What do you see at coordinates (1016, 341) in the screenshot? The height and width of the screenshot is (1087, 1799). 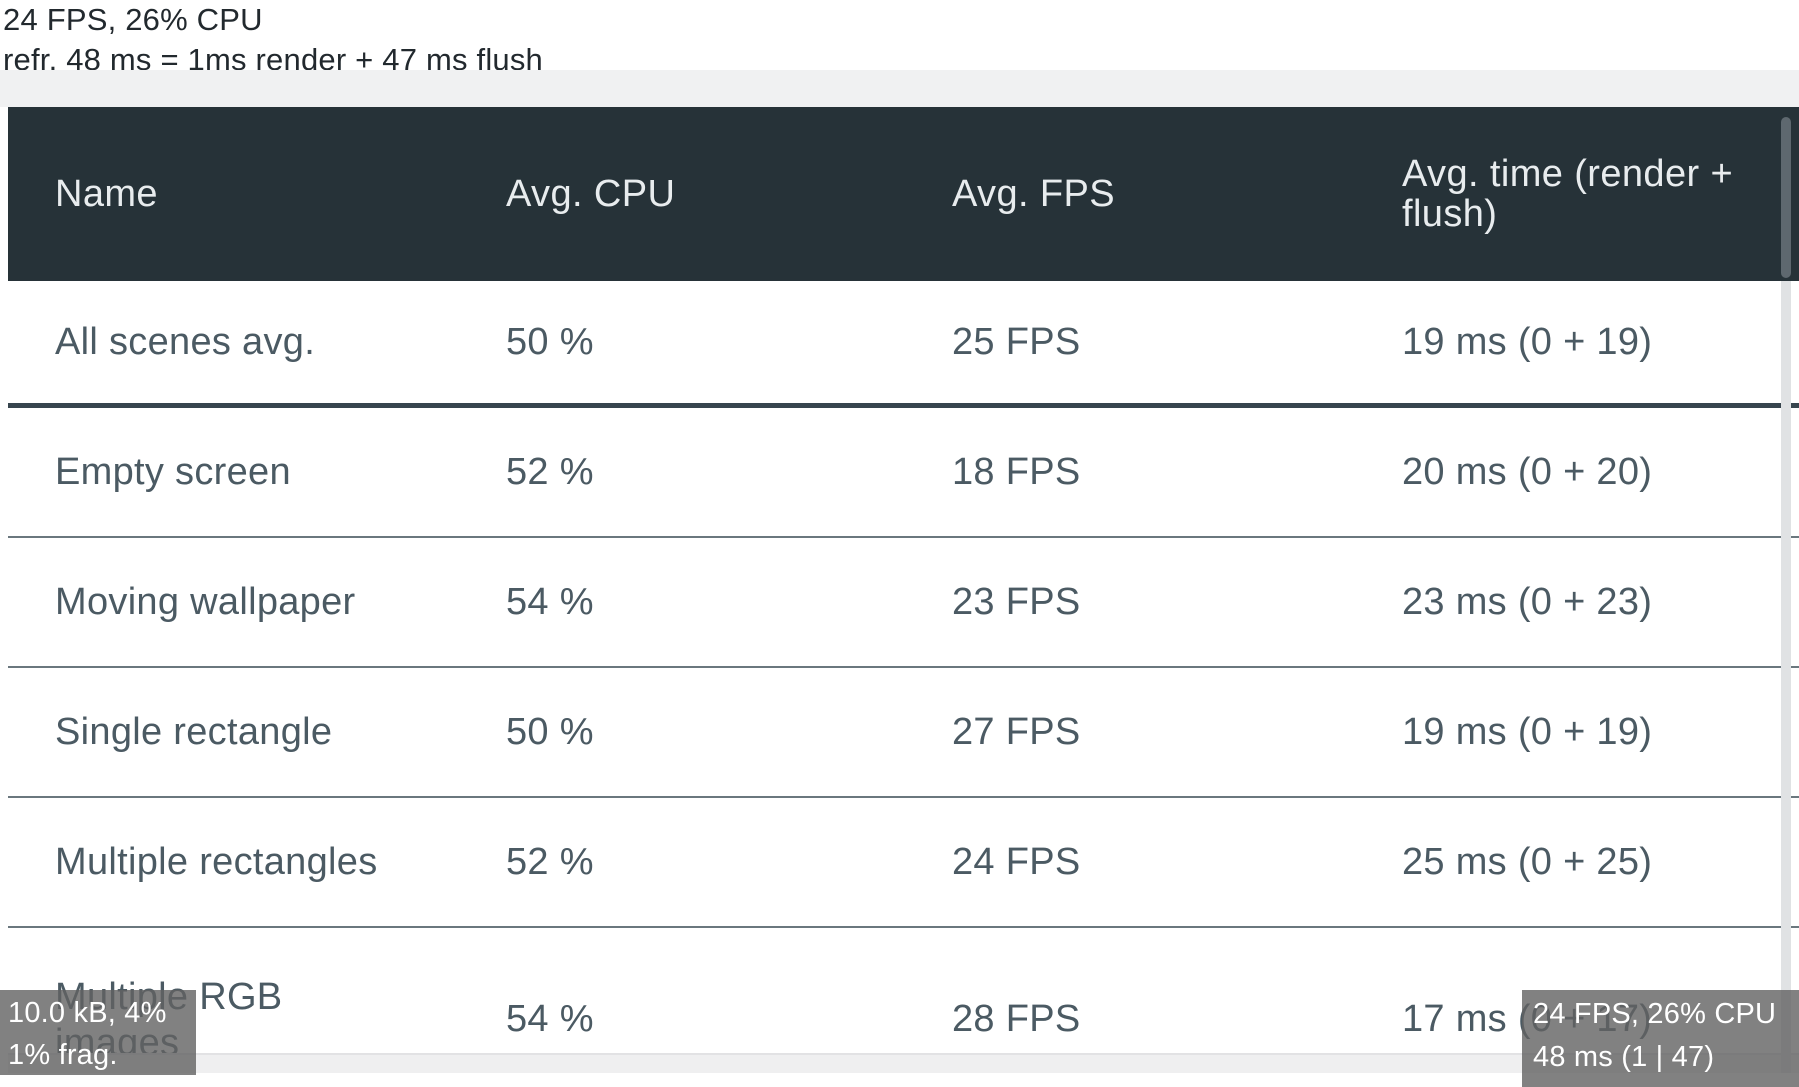 I see `cell-avg-fps: 25 FPS` at bounding box center [1016, 341].